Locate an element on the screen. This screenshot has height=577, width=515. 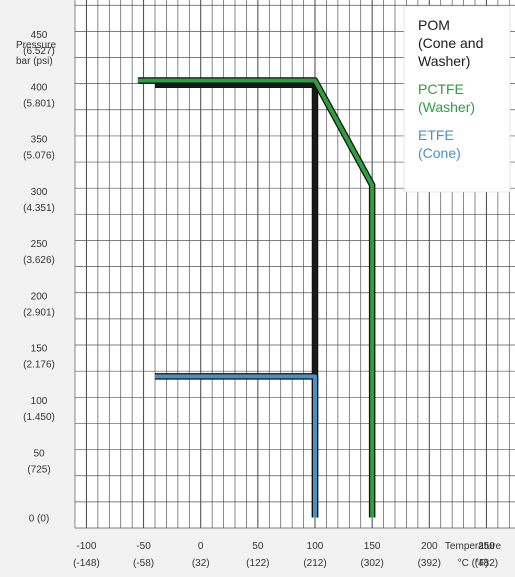
x-tick-label: 250 is located at coordinates (486, 546).